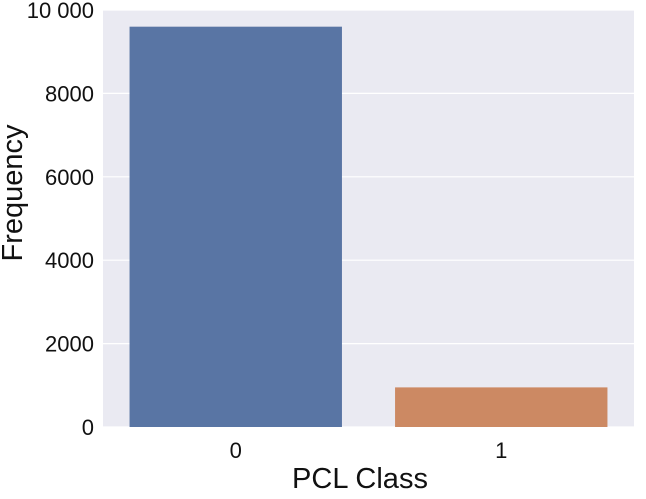 This screenshot has height=499, width=646. Describe the element at coordinates (60, 11) in the screenshot. I see `y-tick-label: 10 000` at that location.